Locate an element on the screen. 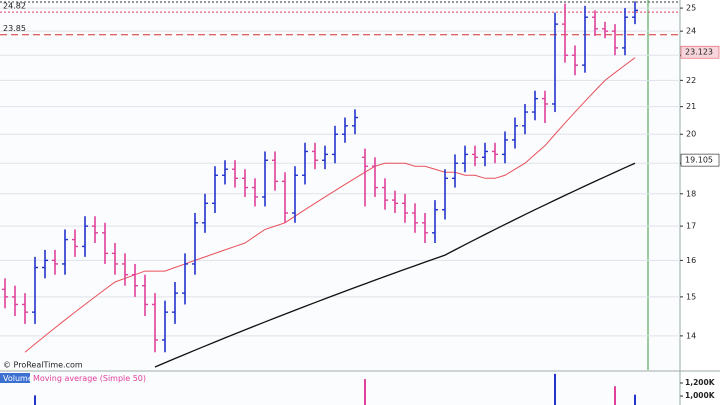 Image resolution: width=720 pixels, height=405 pixels. level-label: 24.82 is located at coordinates (14, 6).